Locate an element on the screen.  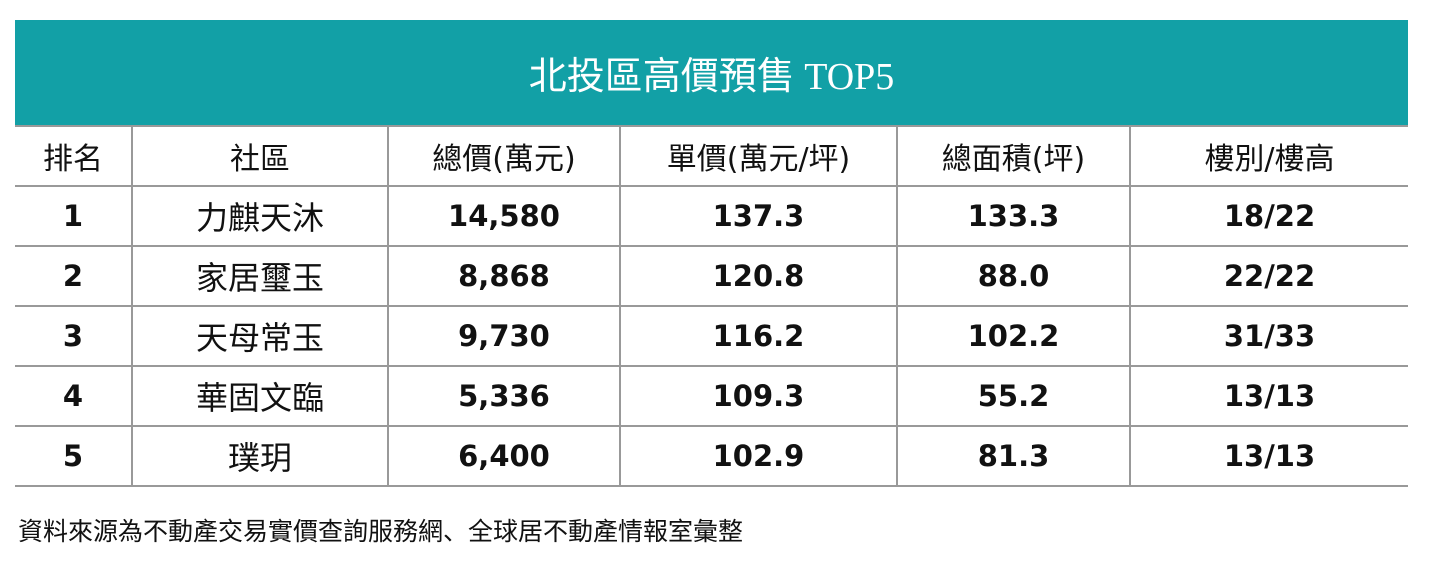
header-cell: 社區 is located at coordinates (259, 156).